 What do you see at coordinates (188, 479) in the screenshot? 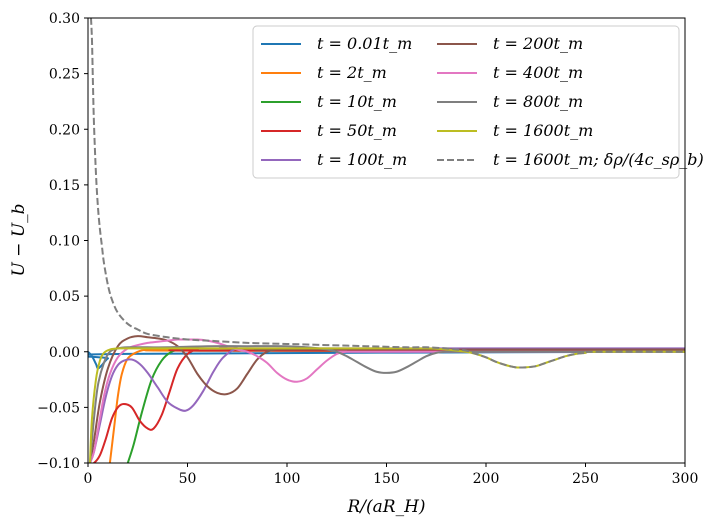
I see `x-tick-label: 50` at bounding box center [188, 479].